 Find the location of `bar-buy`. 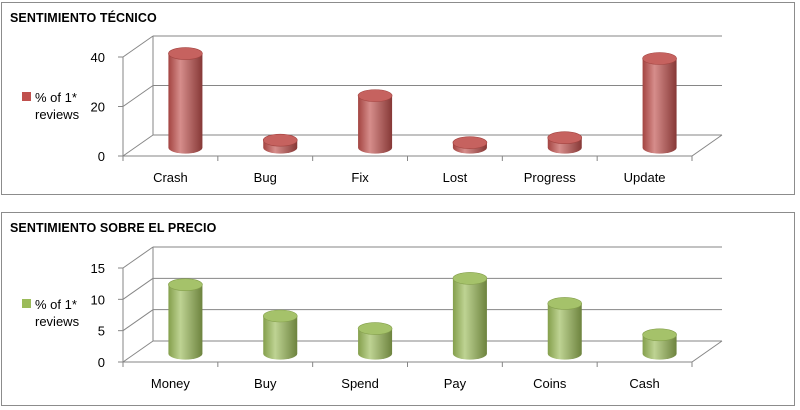

bar-buy is located at coordinates (280, 334).